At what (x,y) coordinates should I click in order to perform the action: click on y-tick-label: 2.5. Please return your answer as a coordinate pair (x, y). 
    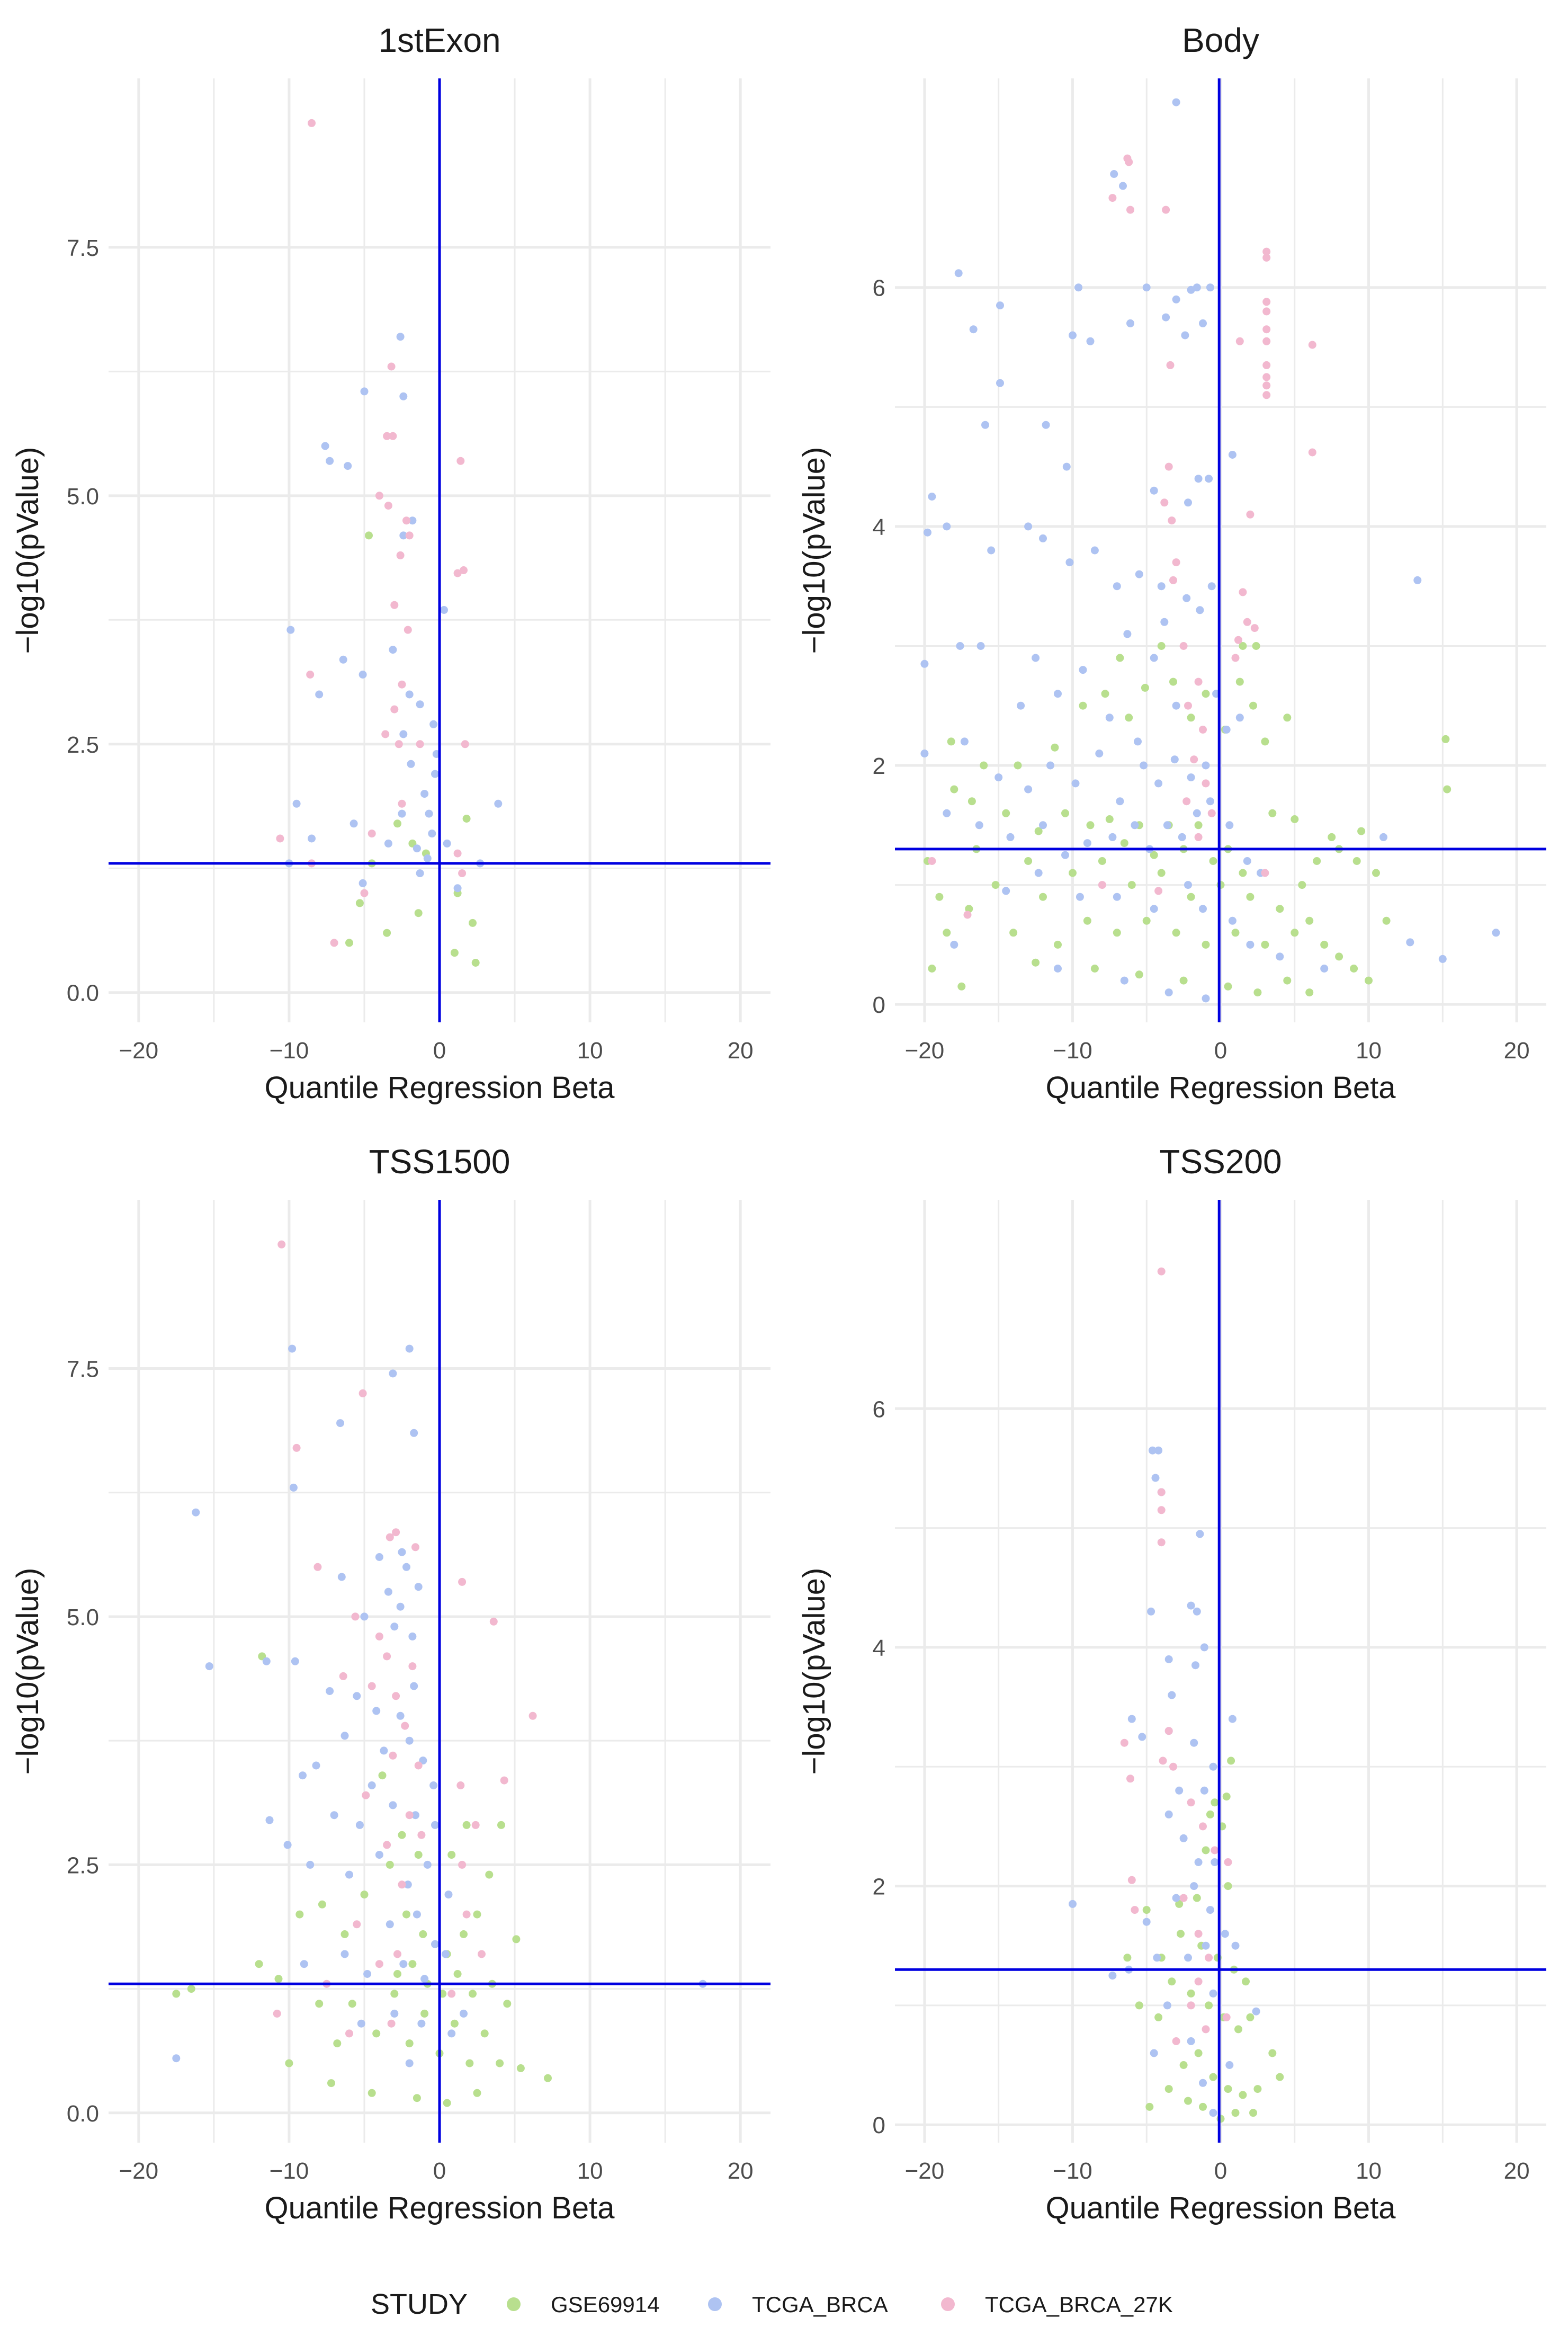
    Looking at the image, I should click on (83, 745).